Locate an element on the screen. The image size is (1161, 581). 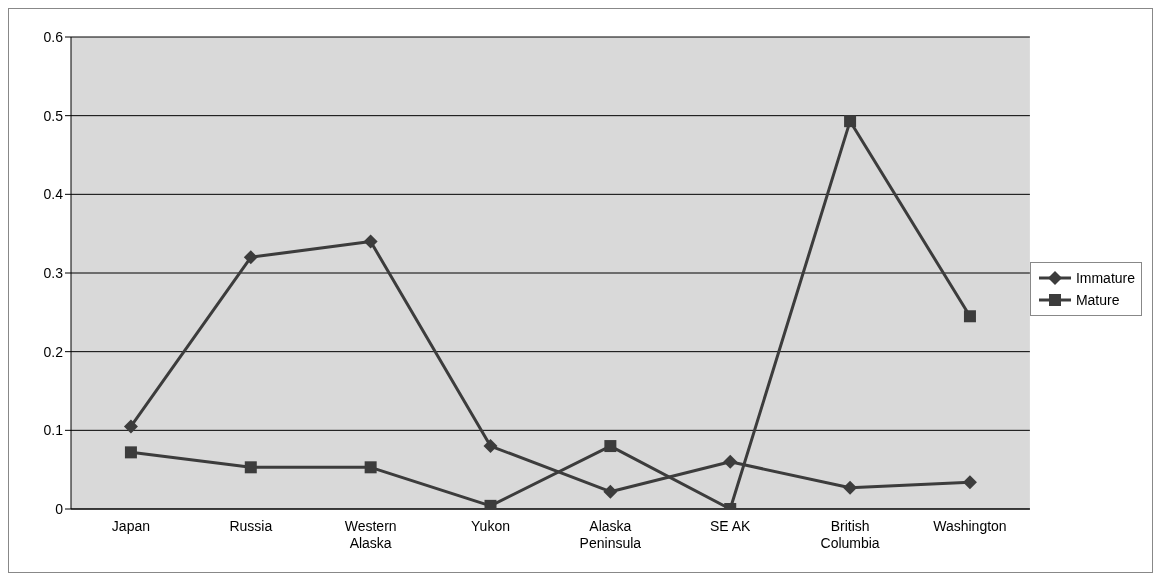
x-tick-label: Western Alaska is located at coordinates (370, 534).